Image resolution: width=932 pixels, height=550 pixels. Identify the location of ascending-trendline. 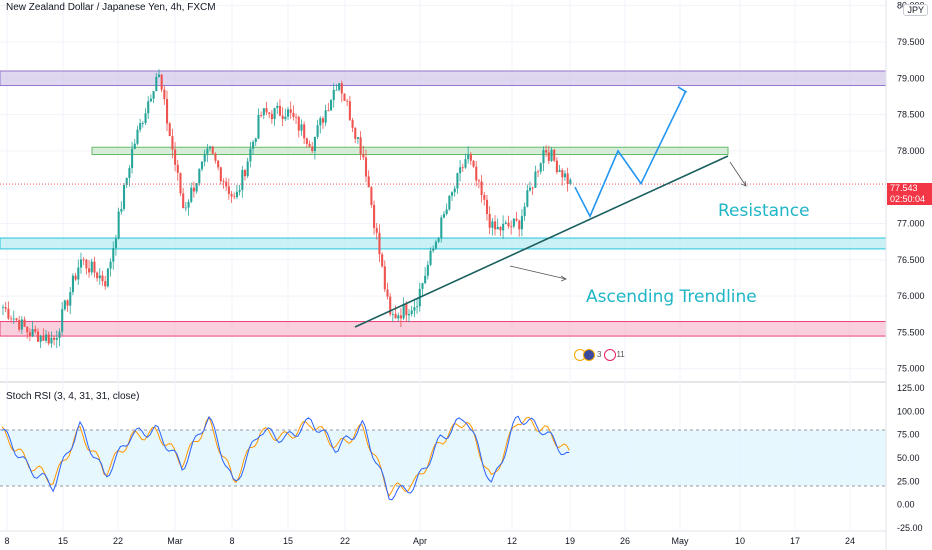
(541, 241).